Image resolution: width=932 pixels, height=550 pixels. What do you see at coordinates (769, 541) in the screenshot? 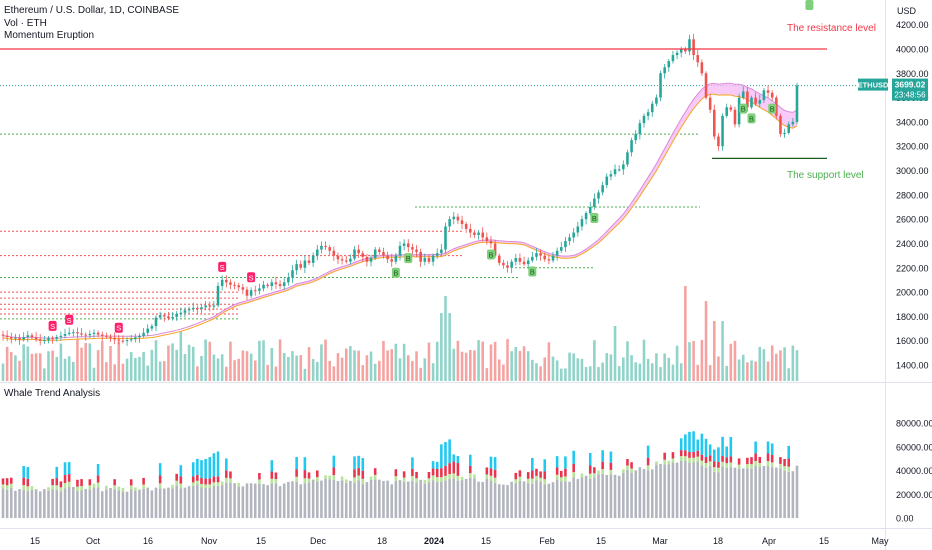
I see `time-axis-label: Apr` at bounding box center [769, 541].